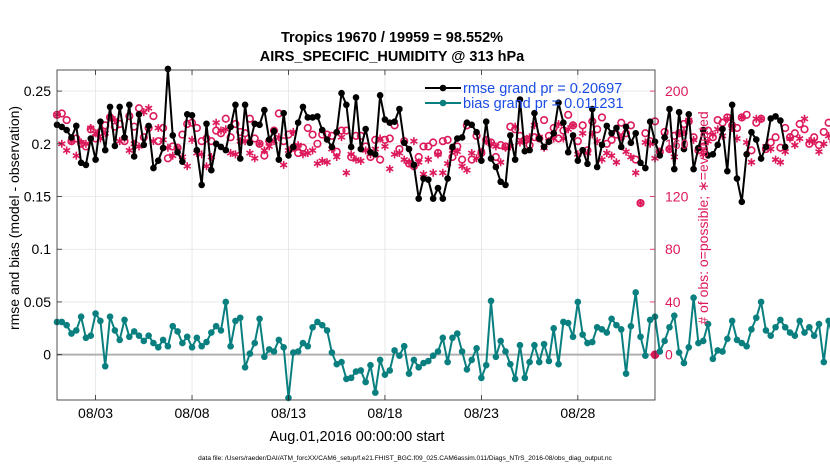 Image resolution: width=830 pixels, height=470 pixels. I want to click on y-tick-label-right: 160, so click(677, 144).